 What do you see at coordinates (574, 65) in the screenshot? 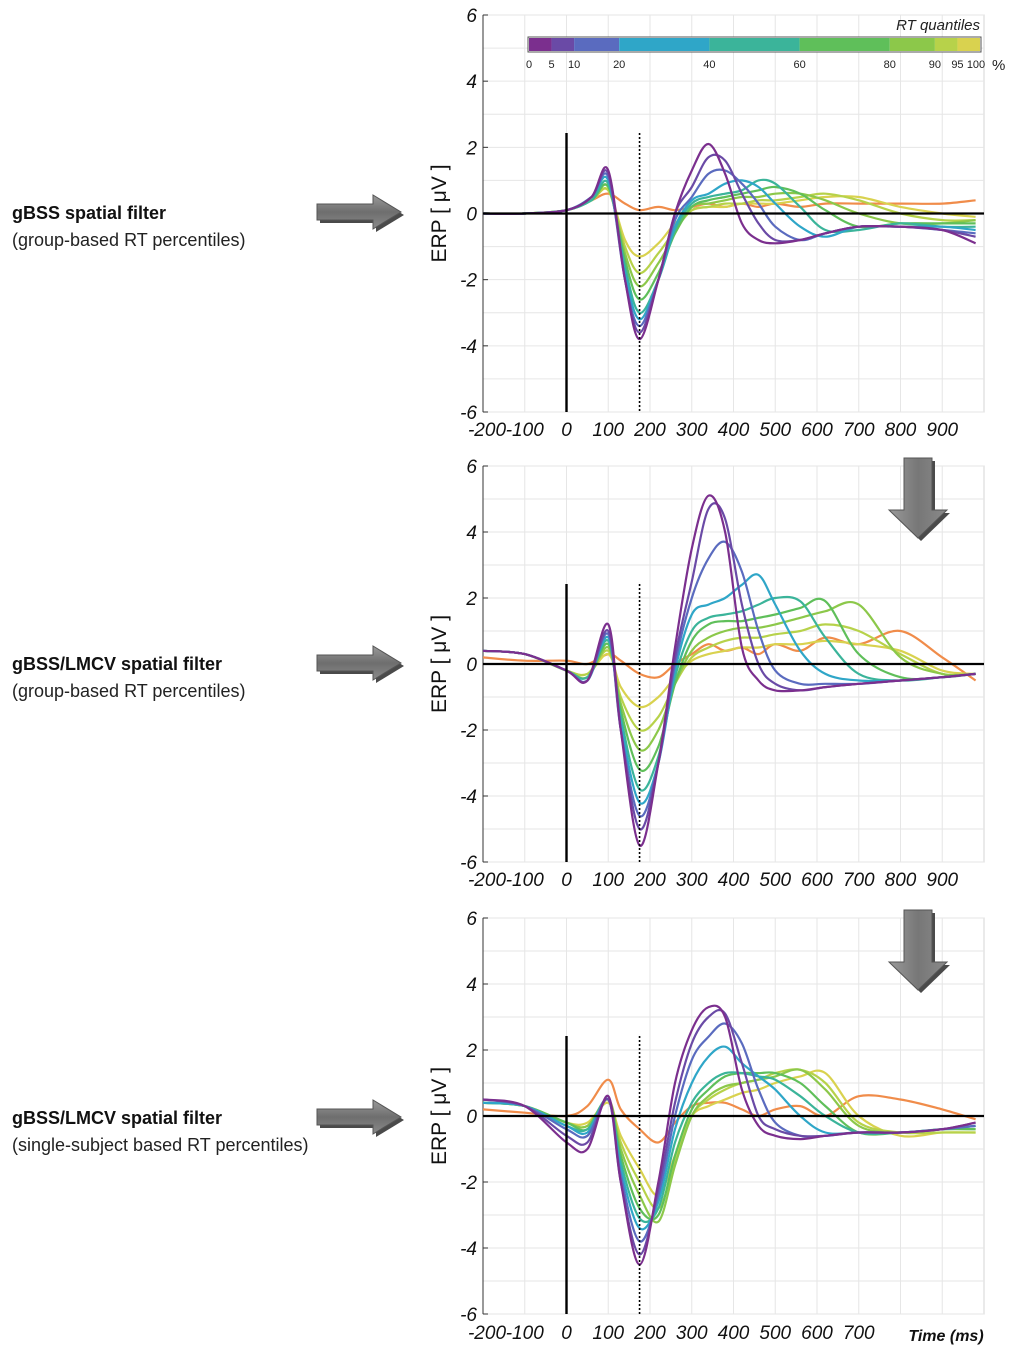
I see `colorbar-tick-label: 10` at bounding box center [574, 65].